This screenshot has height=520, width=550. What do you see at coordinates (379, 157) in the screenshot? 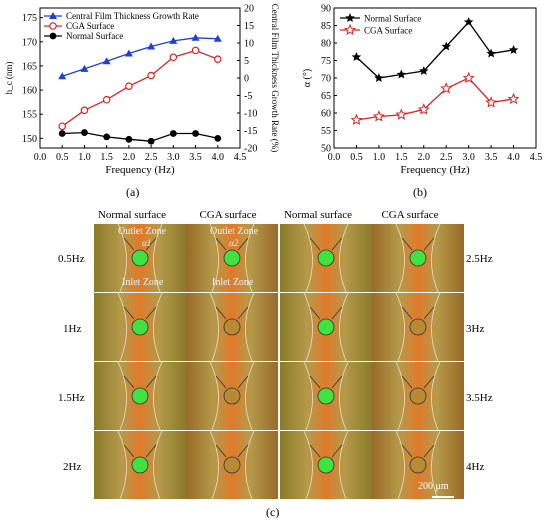
I see `x-tick-label: 1.0` at bounding box center [379, 157].